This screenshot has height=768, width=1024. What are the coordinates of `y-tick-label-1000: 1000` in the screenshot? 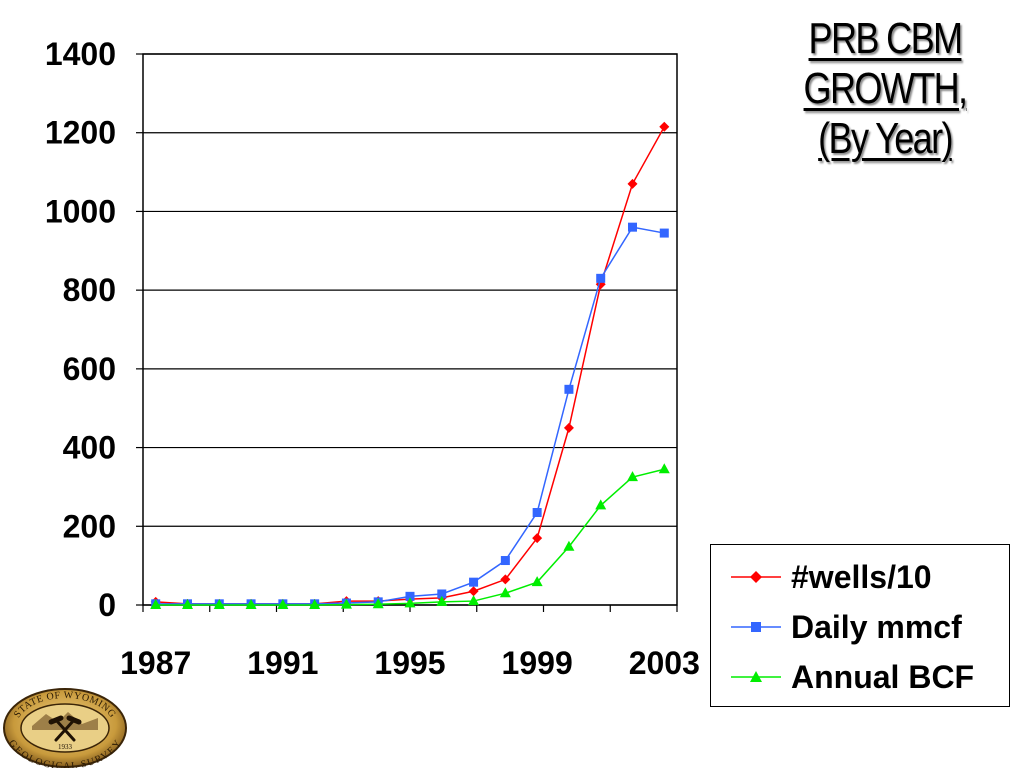 It's located at (80, 211).